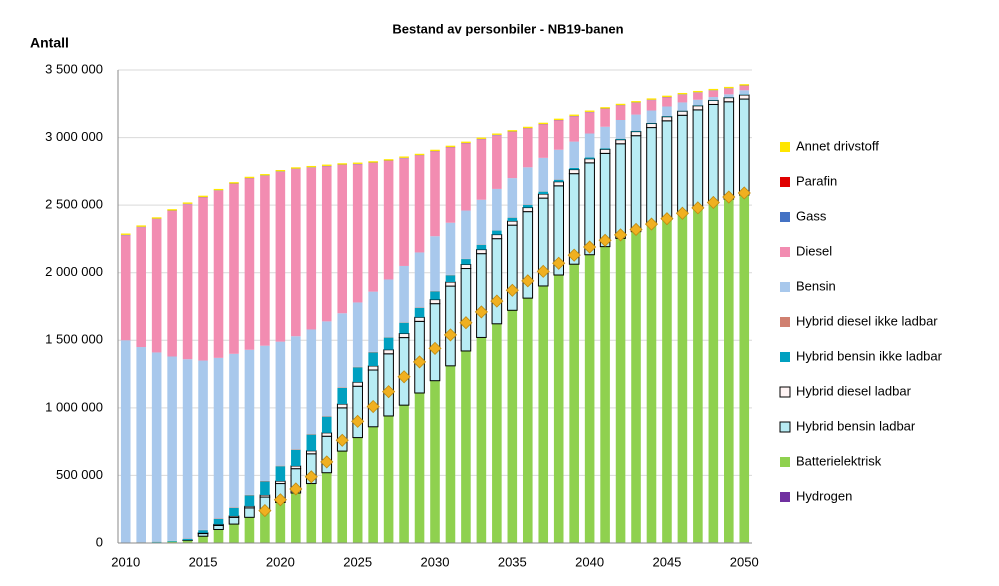 This screenshot has height=586, width=999. I want to click on legend-label: Hybrid bensin ikke ladbar, so click(869, 355).